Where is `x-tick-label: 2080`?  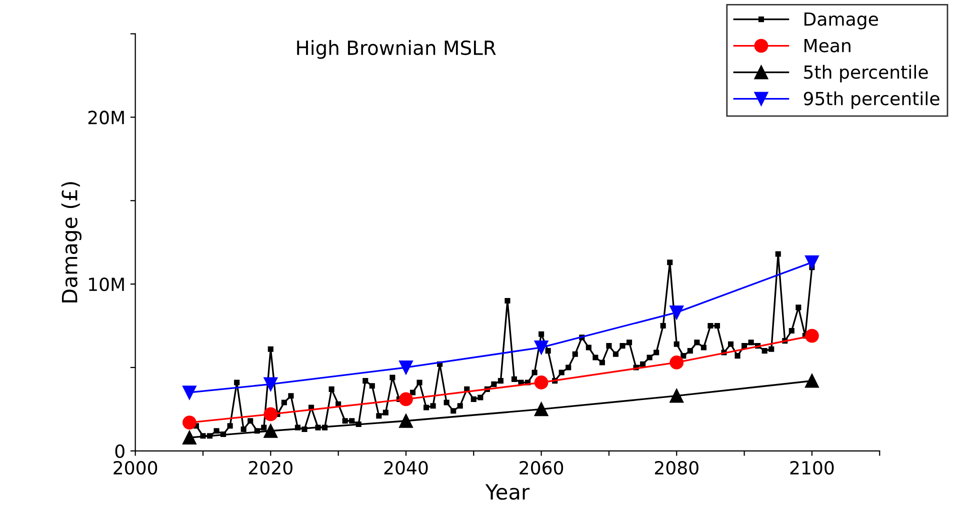
x-tick-label: 2080 is located at coordinates (676, 467).